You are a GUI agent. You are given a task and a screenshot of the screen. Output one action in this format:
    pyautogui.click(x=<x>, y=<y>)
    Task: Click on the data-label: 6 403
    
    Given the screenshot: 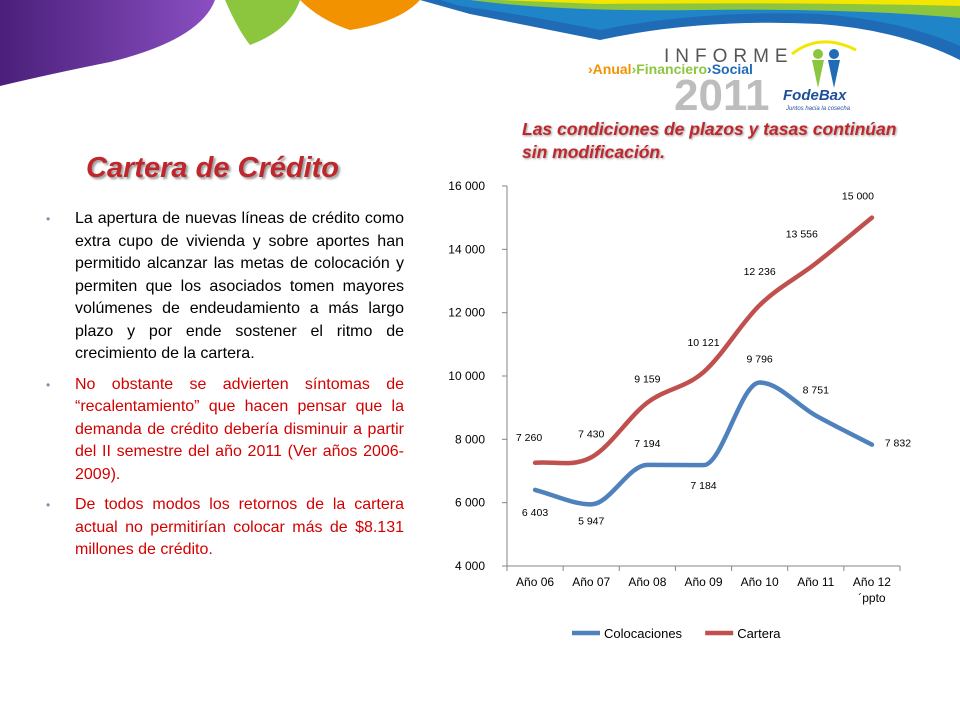 What is the action you would take?
    pyautogui.click(x=535, y=513)
    